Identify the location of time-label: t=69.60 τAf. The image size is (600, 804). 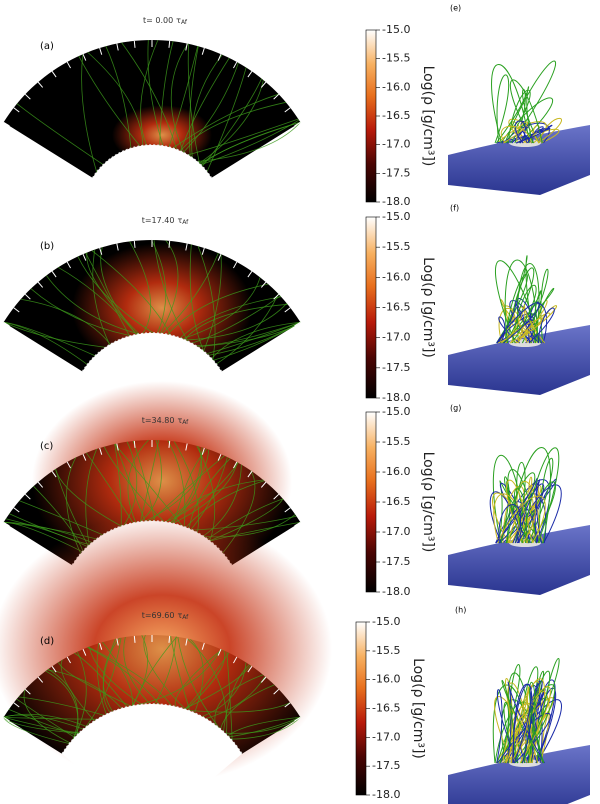
(165, 616).